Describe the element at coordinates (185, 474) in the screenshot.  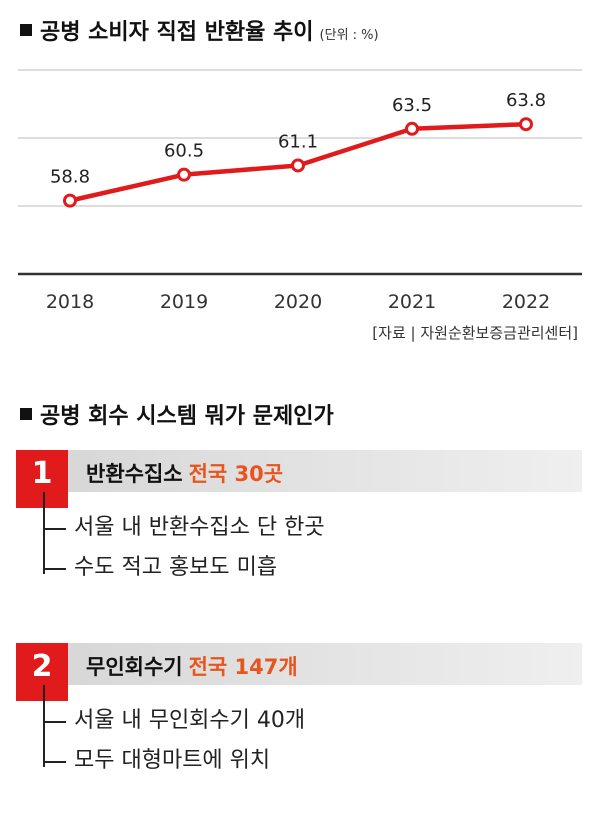
I see `issue-label: 반환수집소 전국 30곳` at that location.